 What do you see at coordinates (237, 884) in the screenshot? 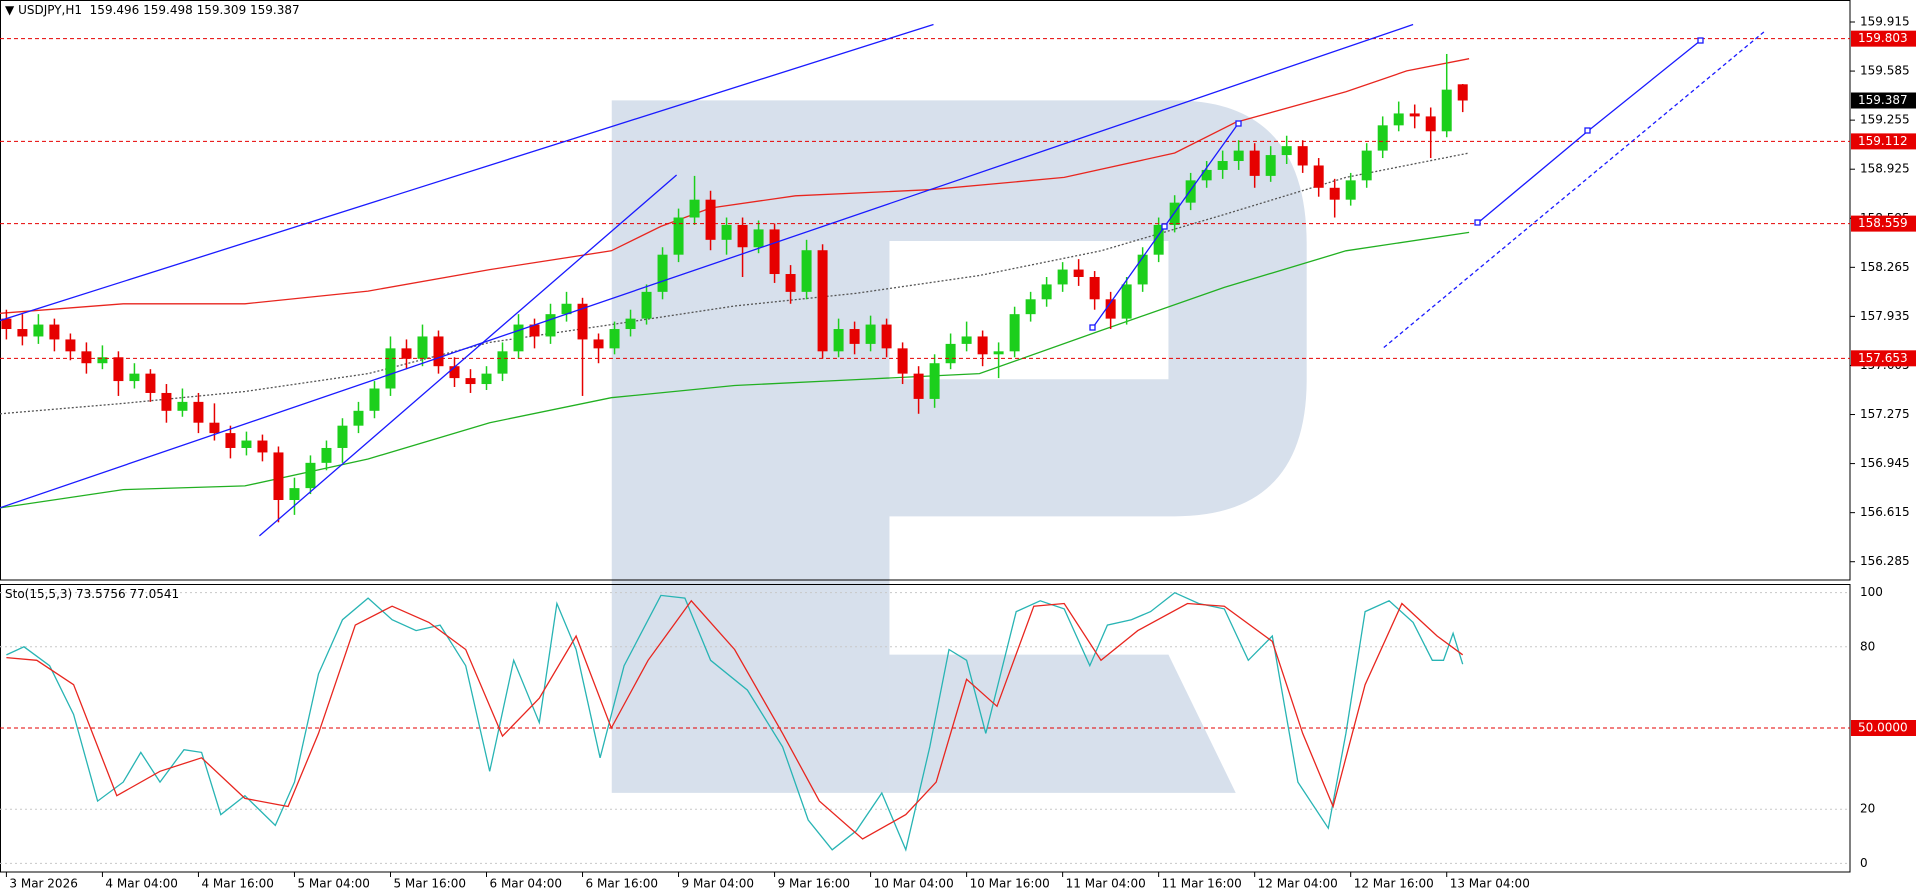
I see `x-tick-label: 4 Mar 16:00` at bounding box center [237, 884].